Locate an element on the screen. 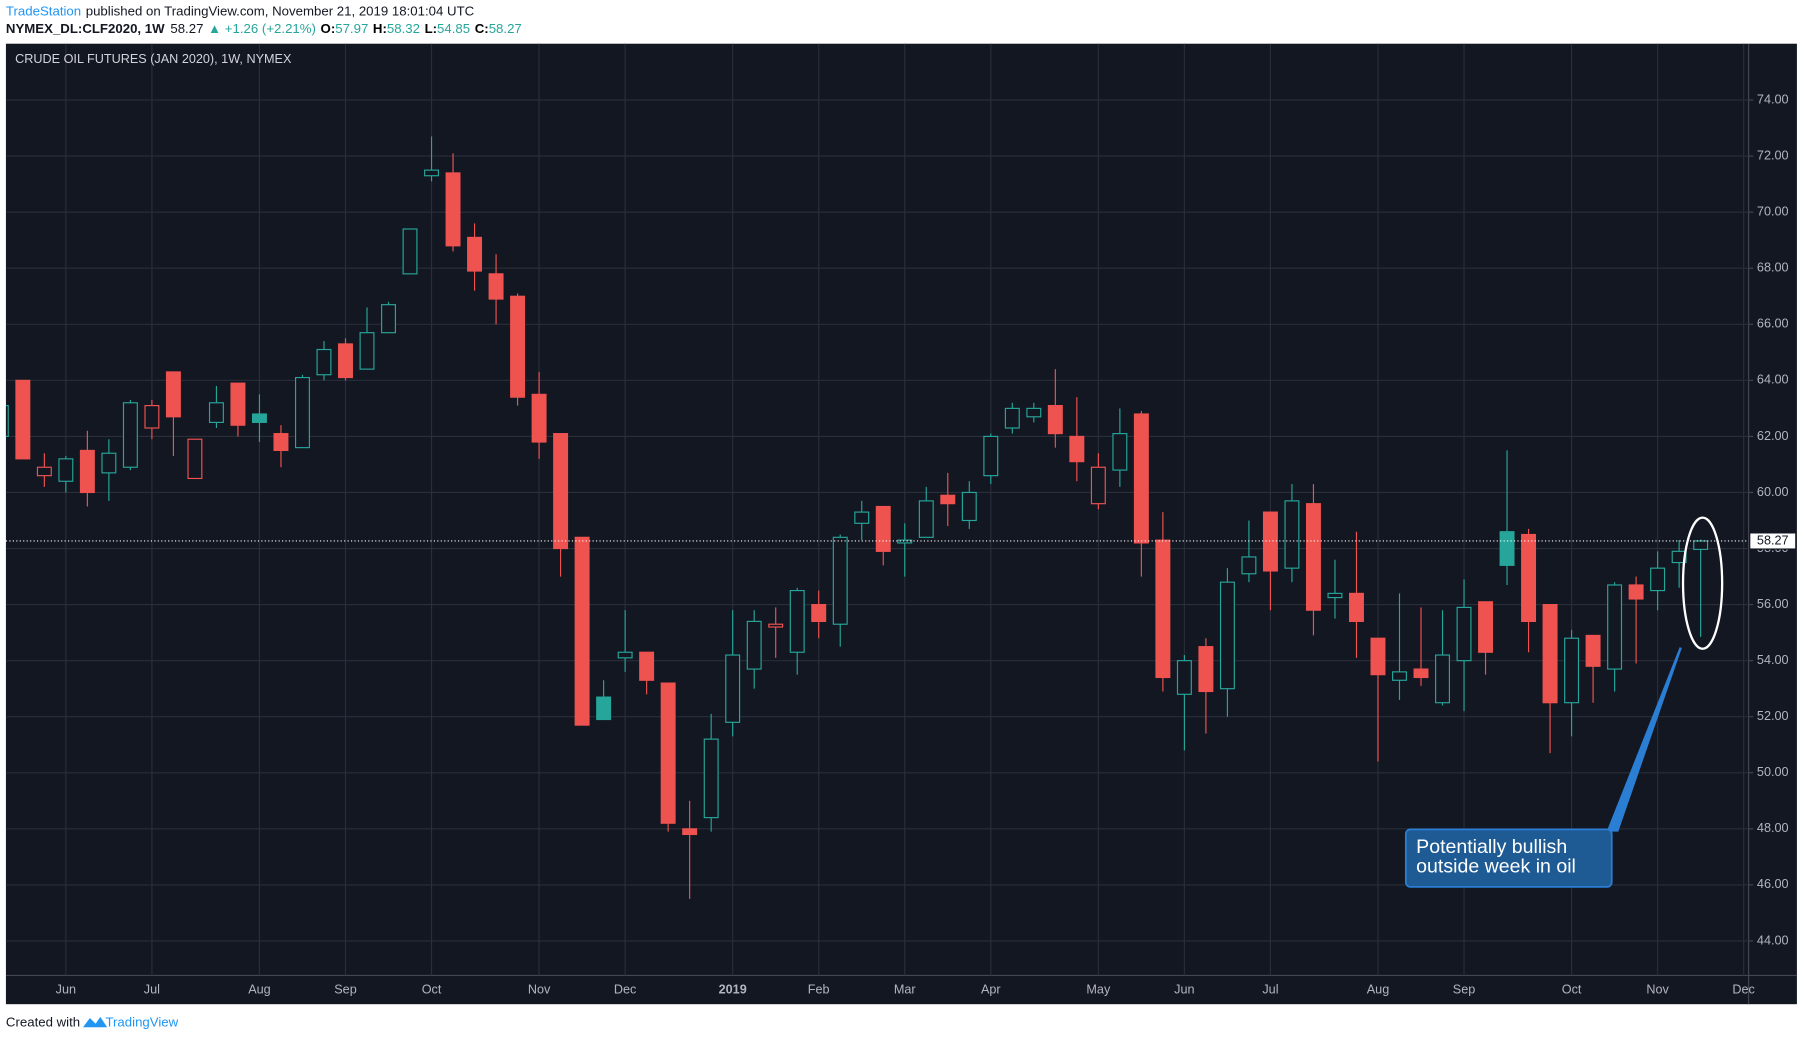 The width and height of the screenshot is (1804, 1041). x-tick-label: Mar is located at coordinates (905, 990).